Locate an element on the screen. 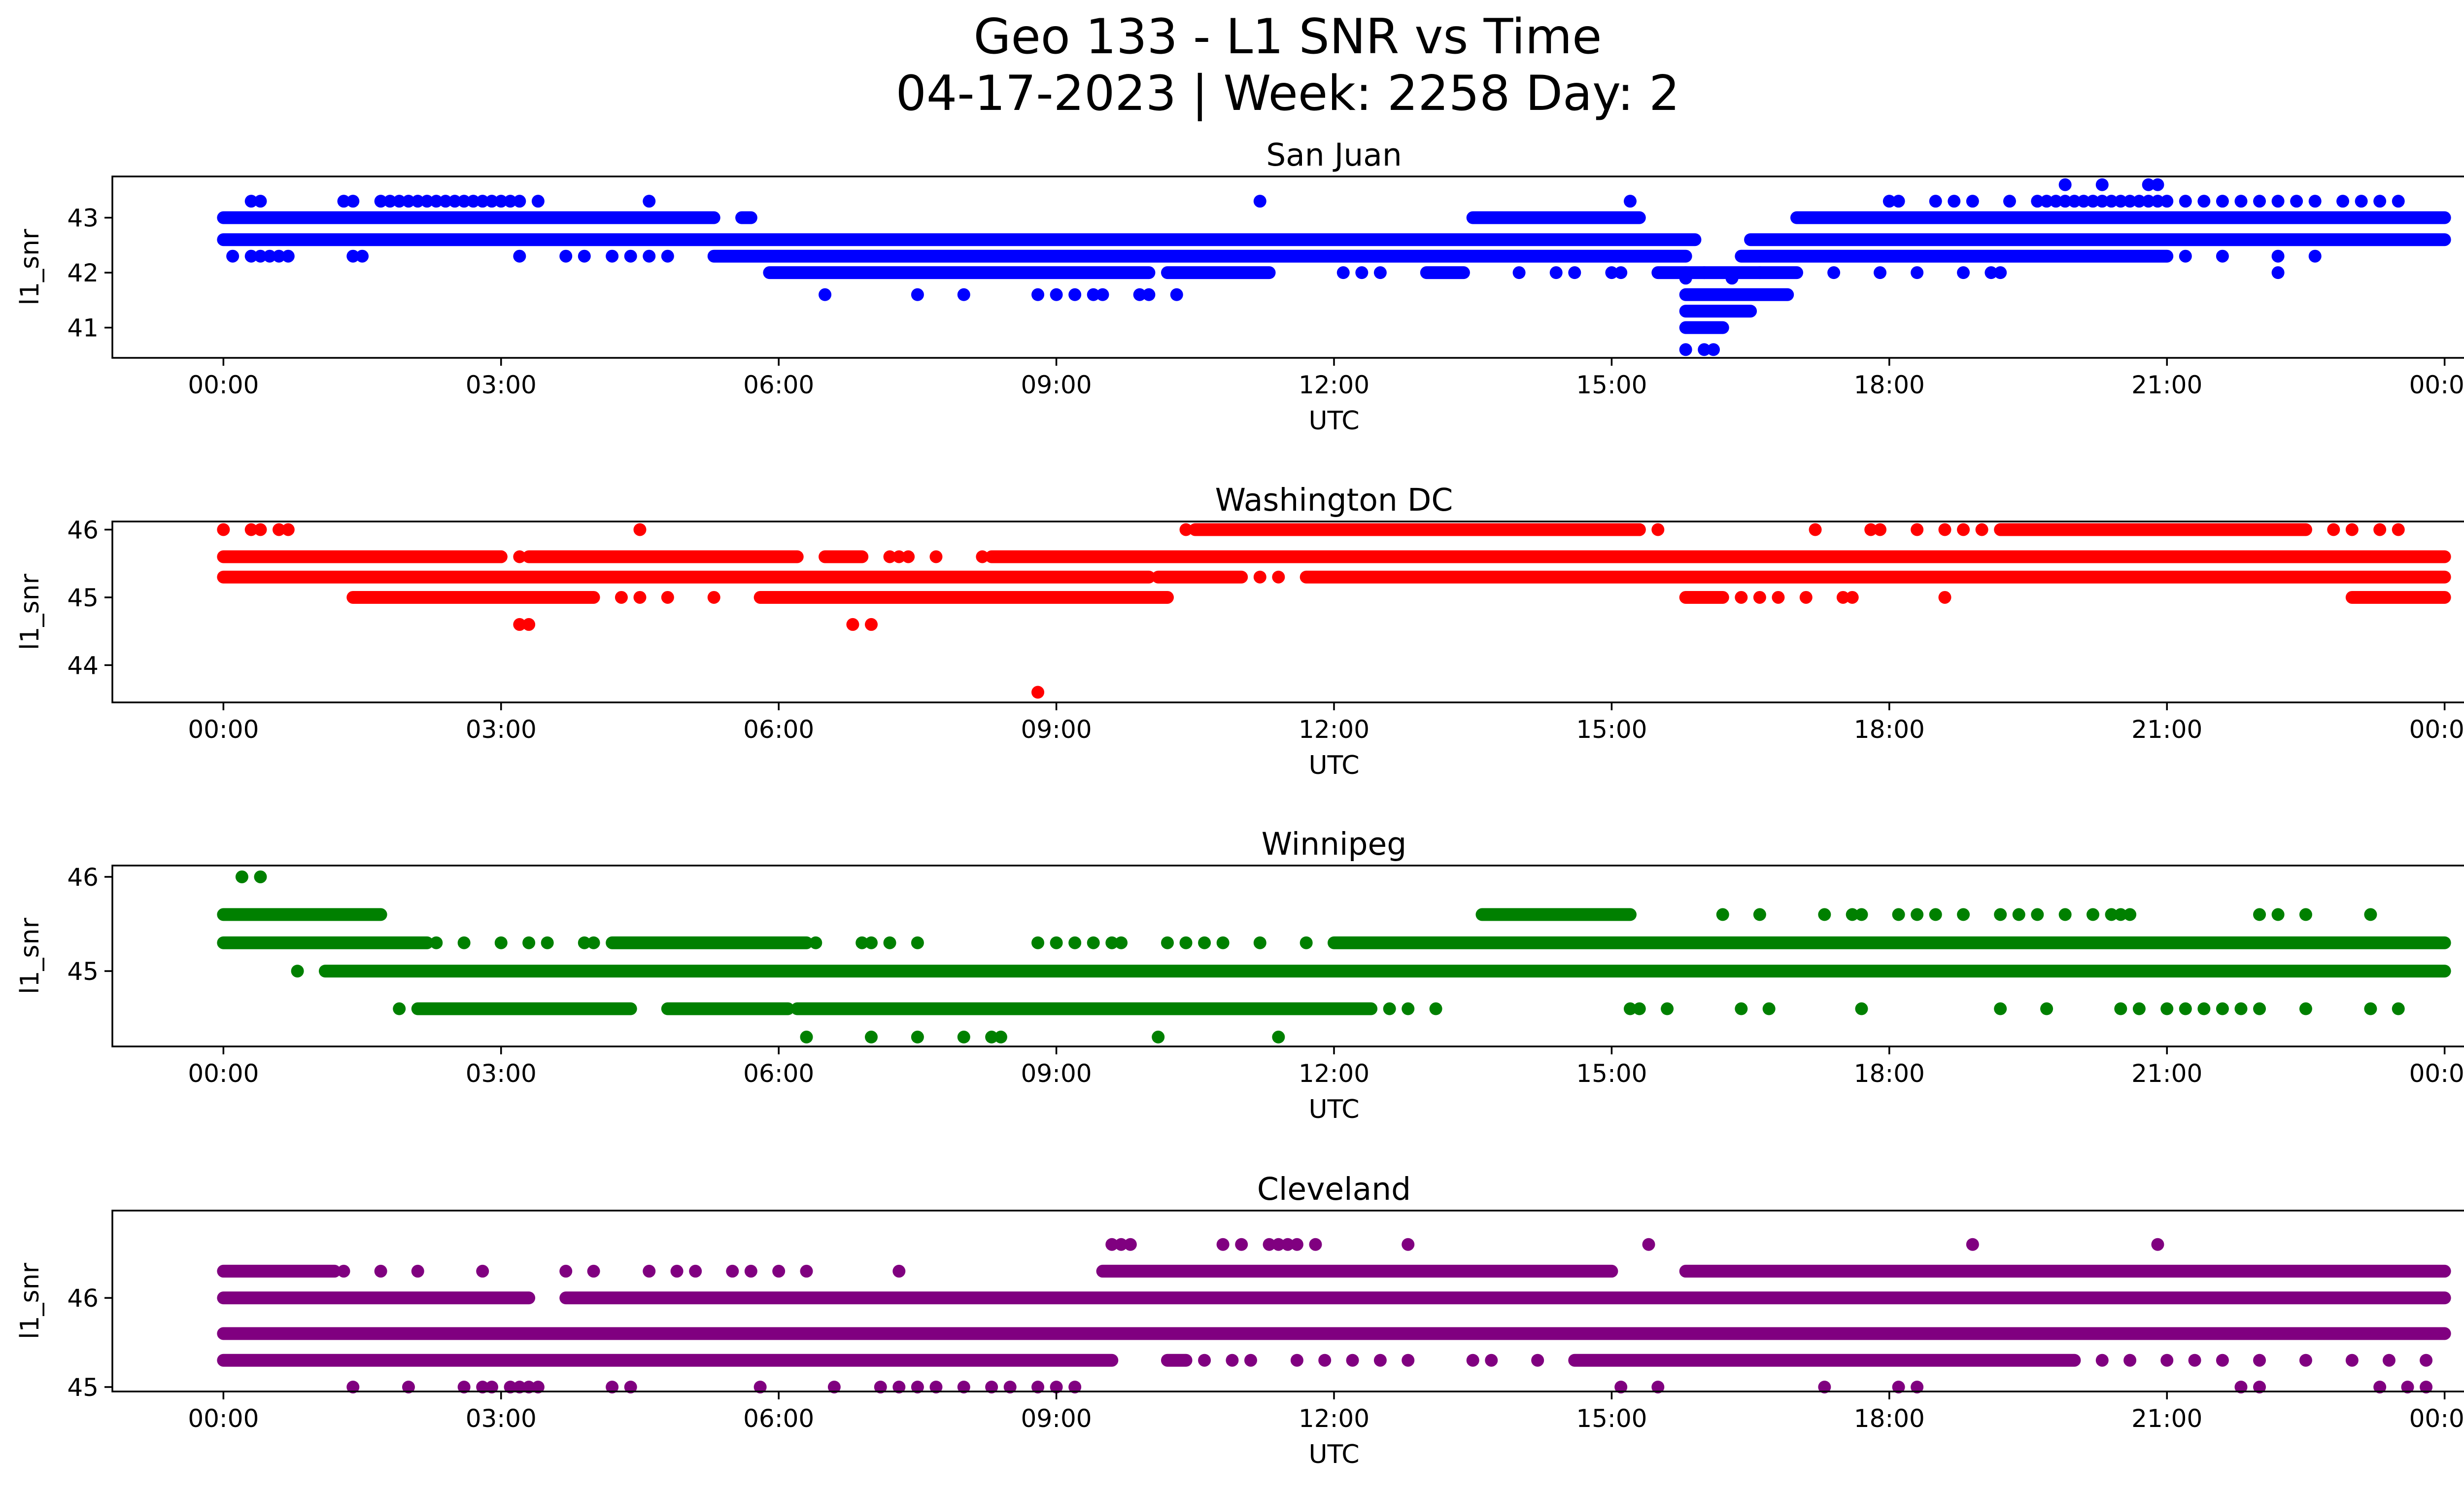 The image size is (2464, 1495). y-tick-label: 41 is located at coordinates (83, 328).